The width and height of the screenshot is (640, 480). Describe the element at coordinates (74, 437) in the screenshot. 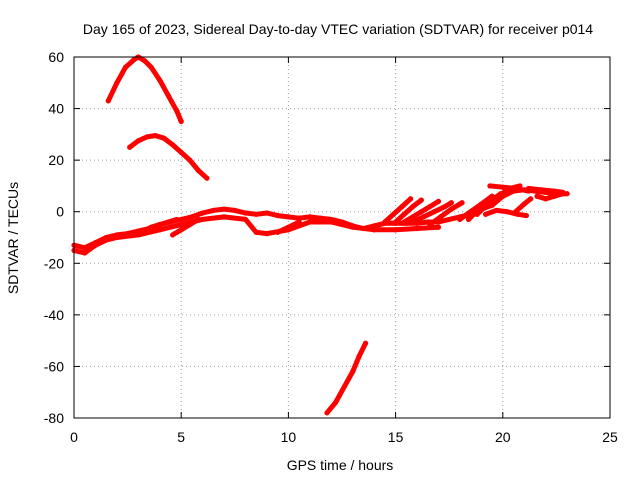

I see `x-tick-label: 0` at that location.